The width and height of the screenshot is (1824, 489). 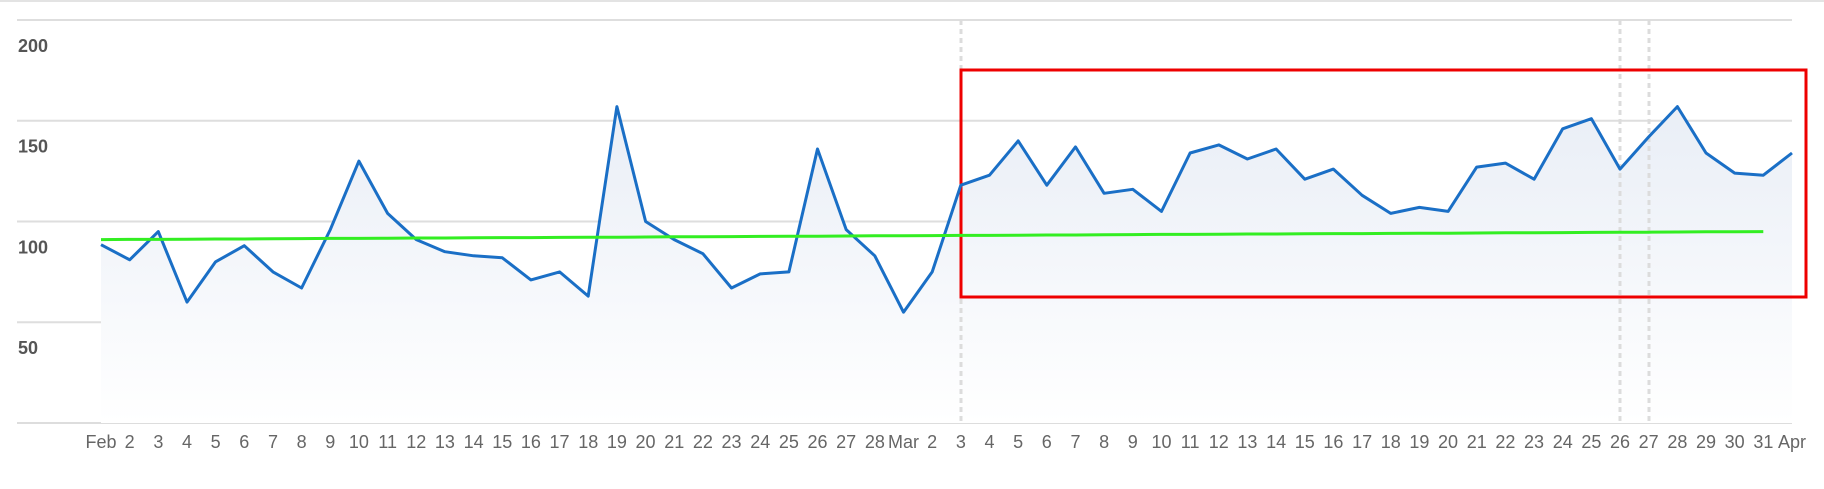 I want to click on x-tick-label: 29, so click(x=1706, y=442).